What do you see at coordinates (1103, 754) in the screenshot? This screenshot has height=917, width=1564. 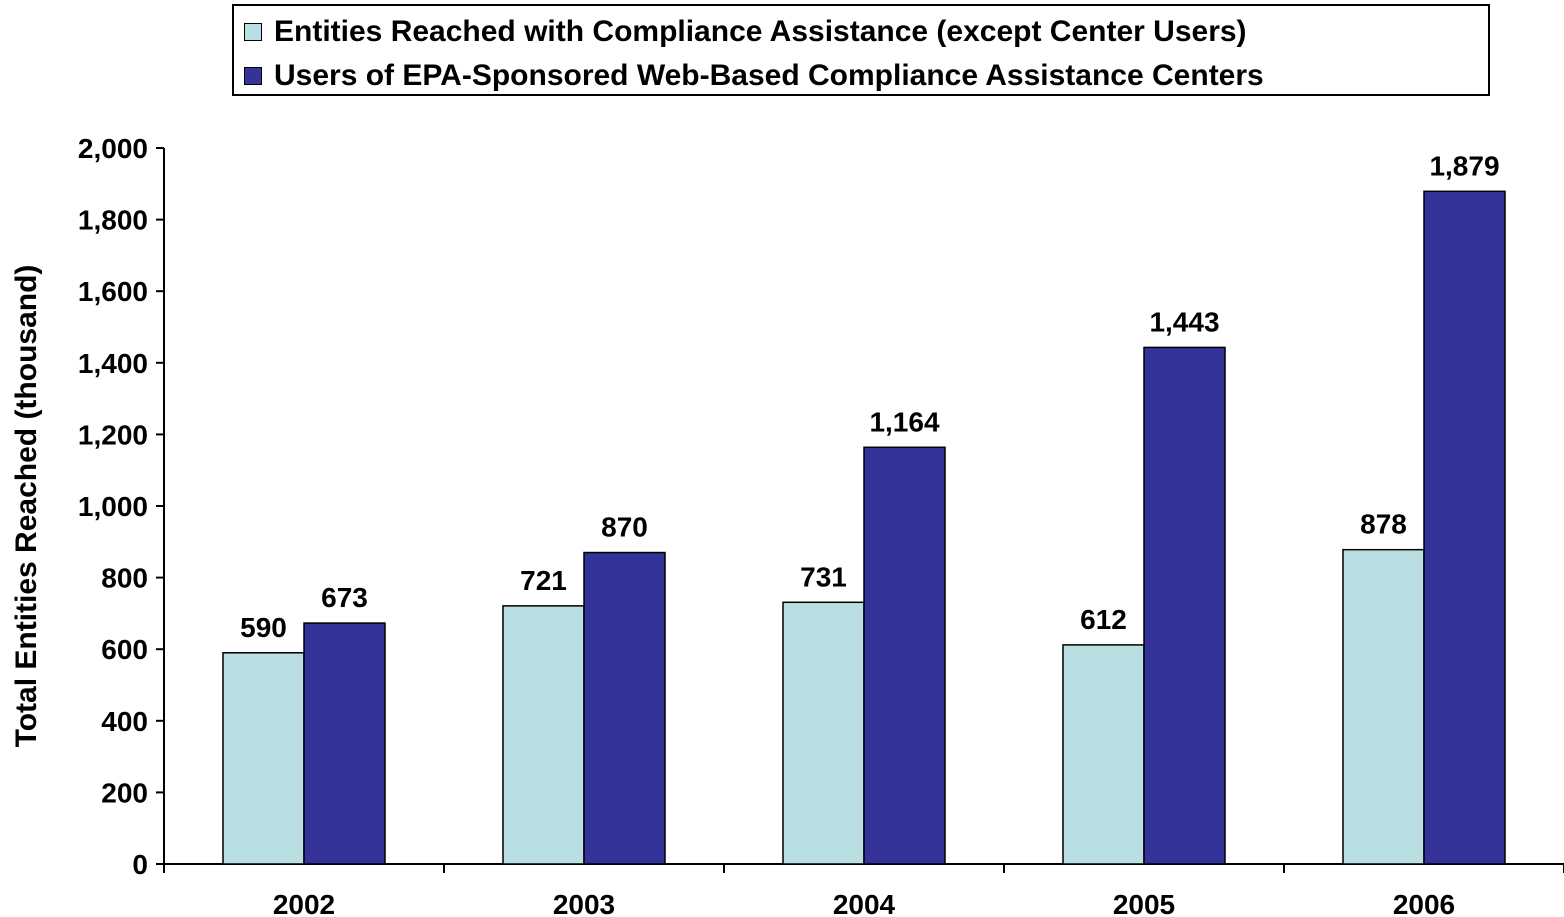 I see `bar-entities-reached-2005` at bounding box center [1103, 754].